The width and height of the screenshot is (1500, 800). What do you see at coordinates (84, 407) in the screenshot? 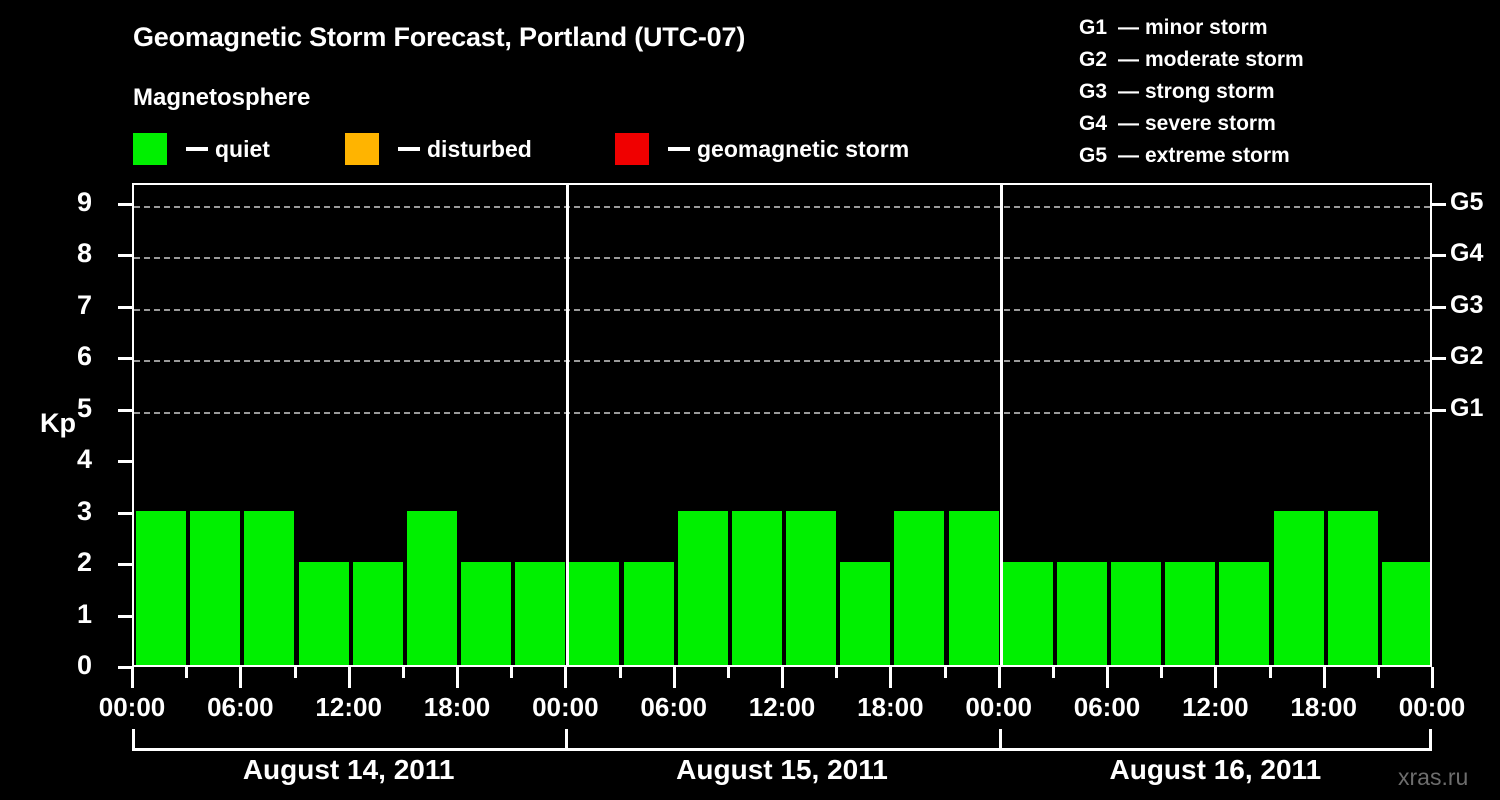
I see `y-tick-label-5: 5` at bounding box center [84, 407].